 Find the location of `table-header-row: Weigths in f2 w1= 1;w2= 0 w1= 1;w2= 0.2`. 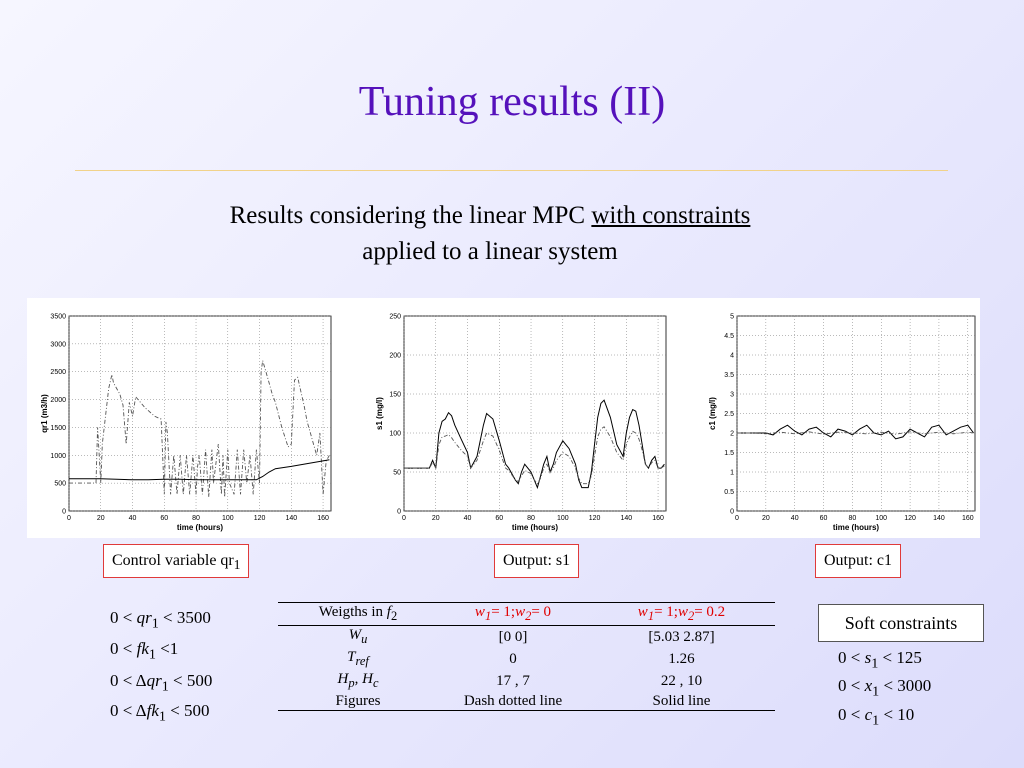

table-header-row: Weigths in f2 w1= 1;w2= 0 w1= 1;w2= 0.2 is located at coordinates (526, 614).